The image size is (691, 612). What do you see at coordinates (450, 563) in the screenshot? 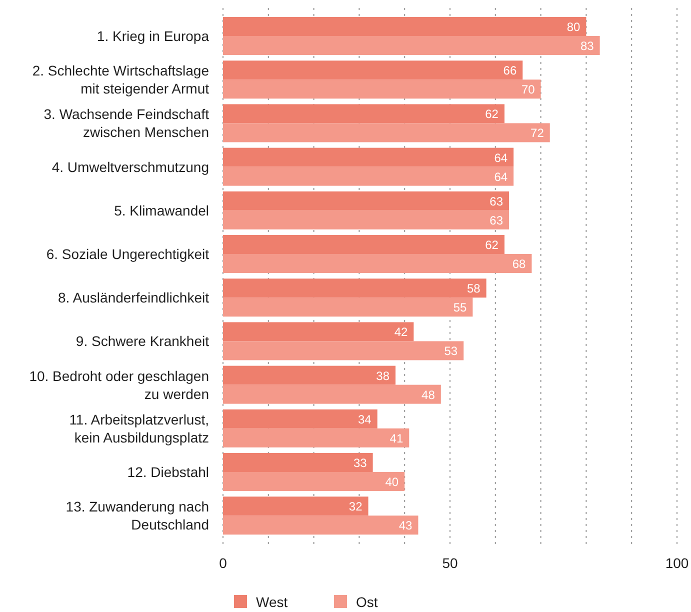
I see `x-tick-label: 50` at bounding box center [450, 563].